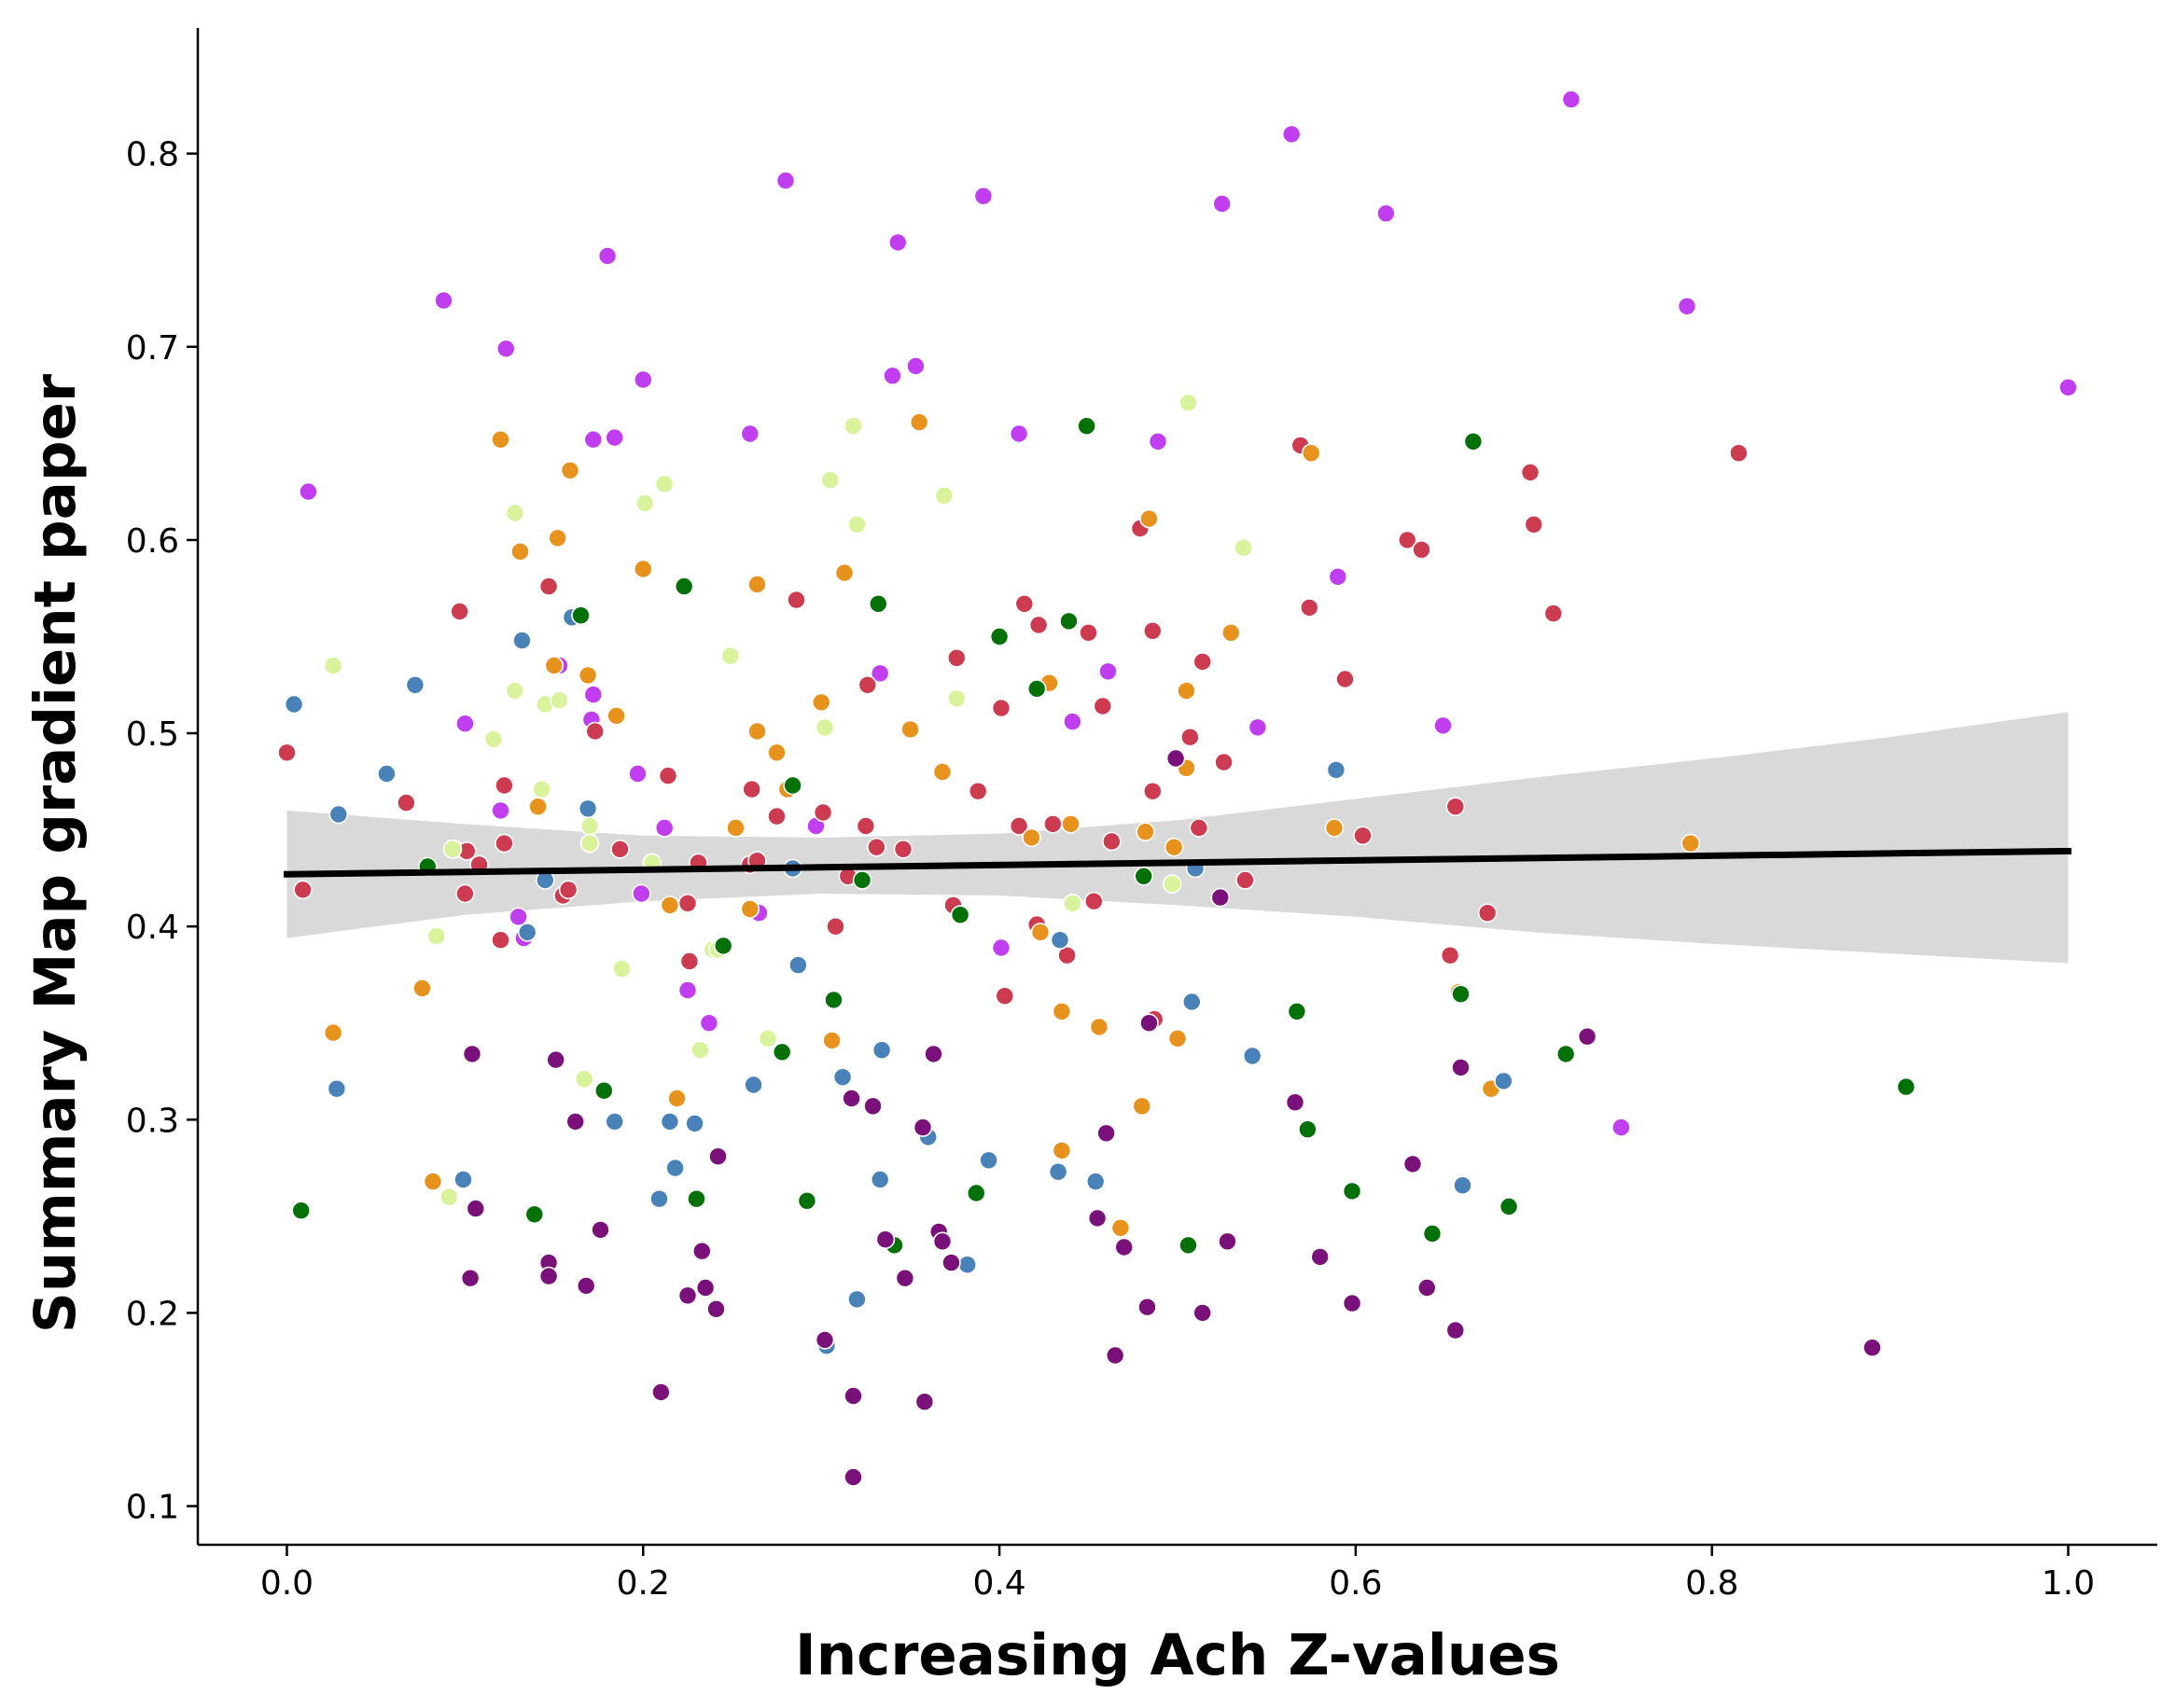 Image resolution: width=2175 pixels, height=1708 pixels. I want to click on x-tick-label: 0.4, so click(998, 1583).